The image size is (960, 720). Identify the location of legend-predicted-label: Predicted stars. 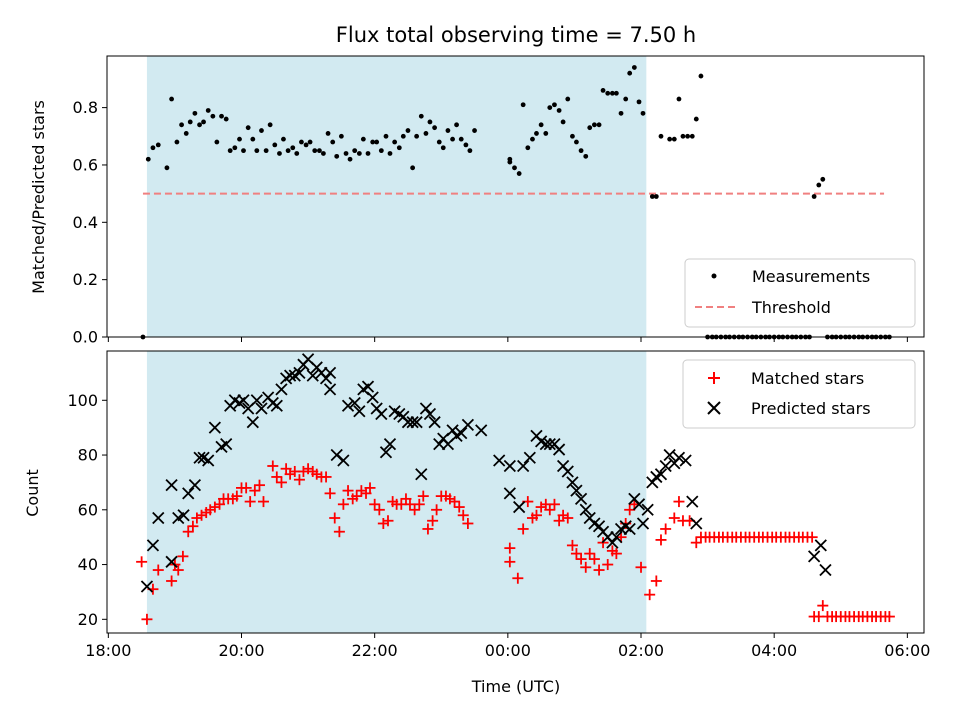
(811, 408).